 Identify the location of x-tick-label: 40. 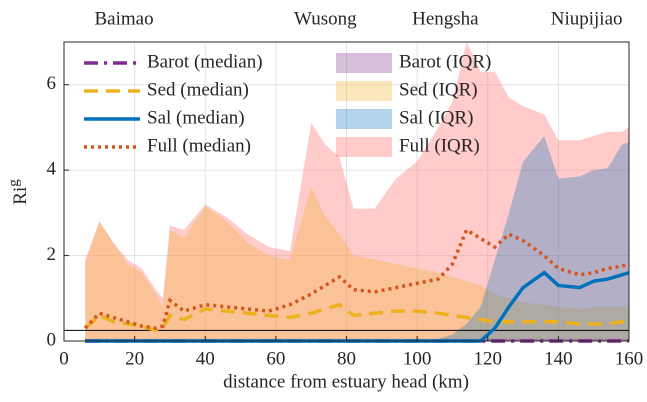
(205, 358).